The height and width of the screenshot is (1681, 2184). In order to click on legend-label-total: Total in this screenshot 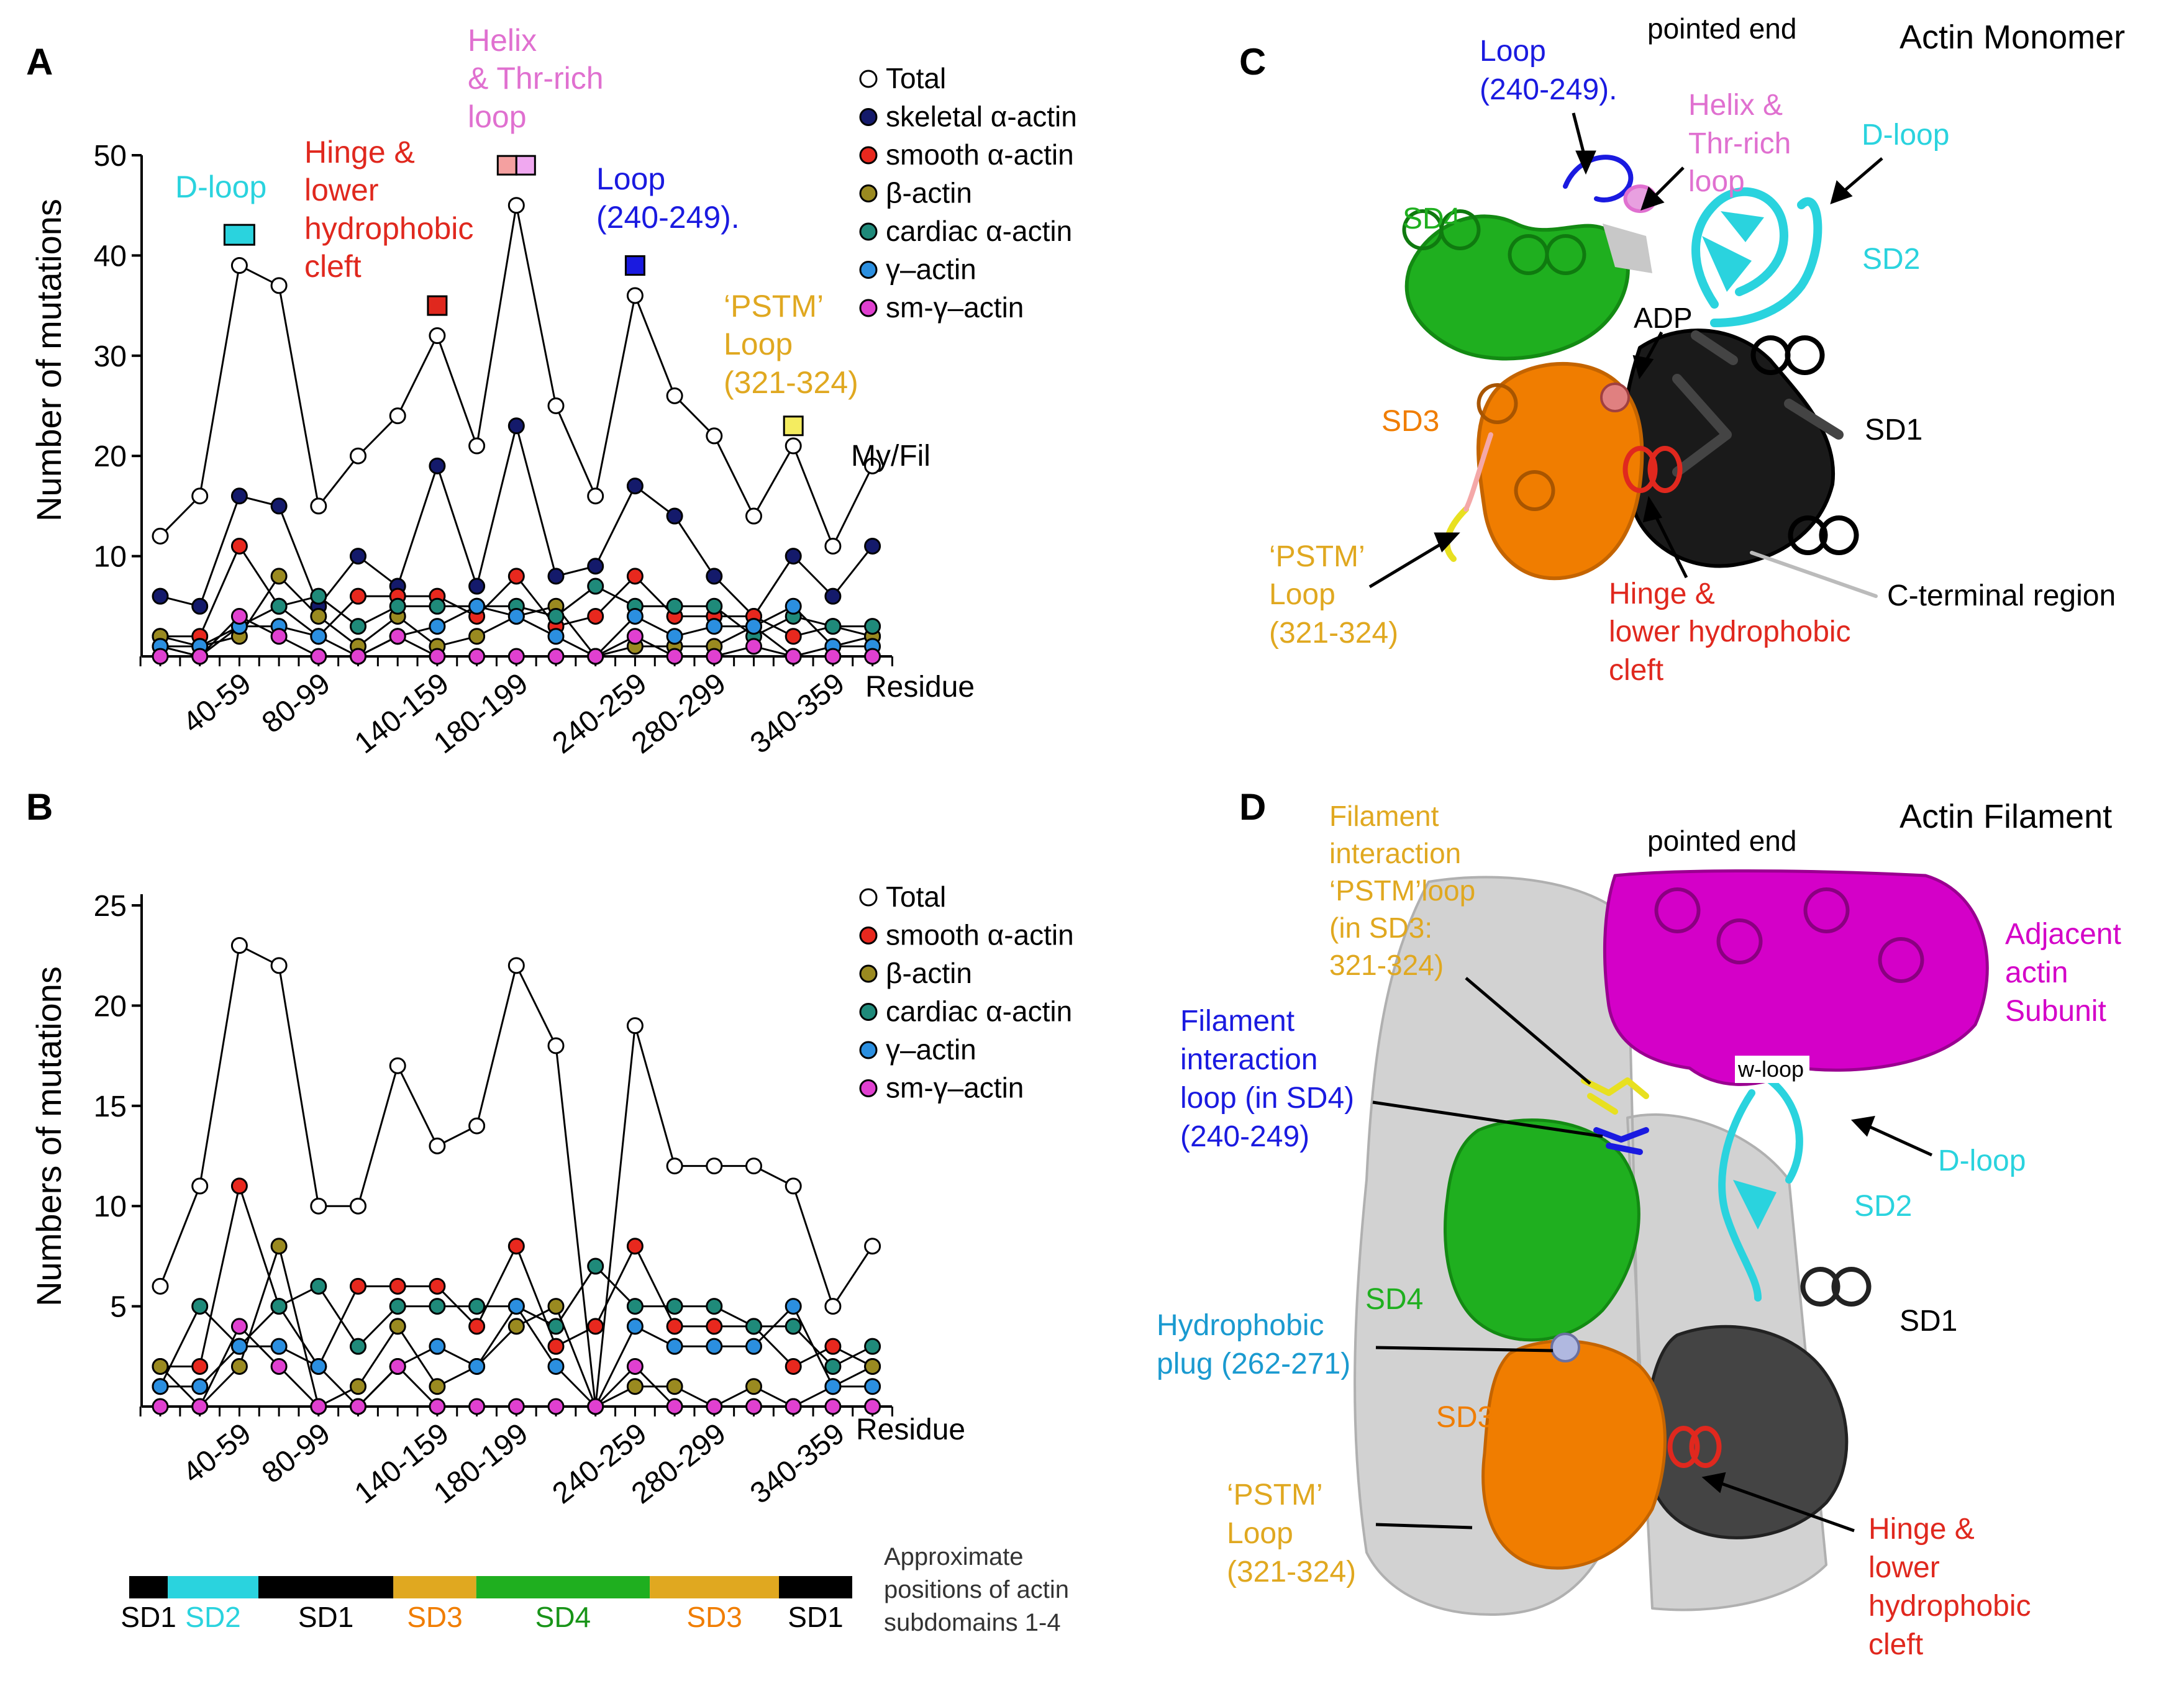, I will do `click(916, 897)`.